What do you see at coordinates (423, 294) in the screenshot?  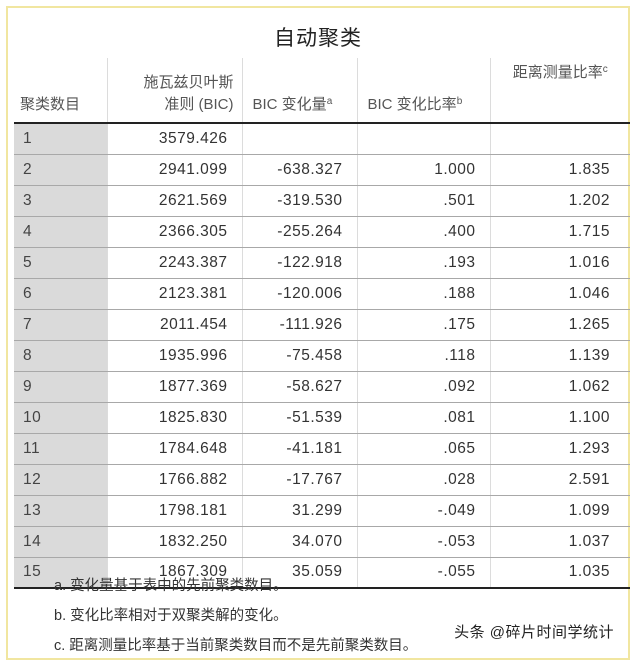 I see `cell-bic-change-ratio: .188` at bounding box center [423, 294].